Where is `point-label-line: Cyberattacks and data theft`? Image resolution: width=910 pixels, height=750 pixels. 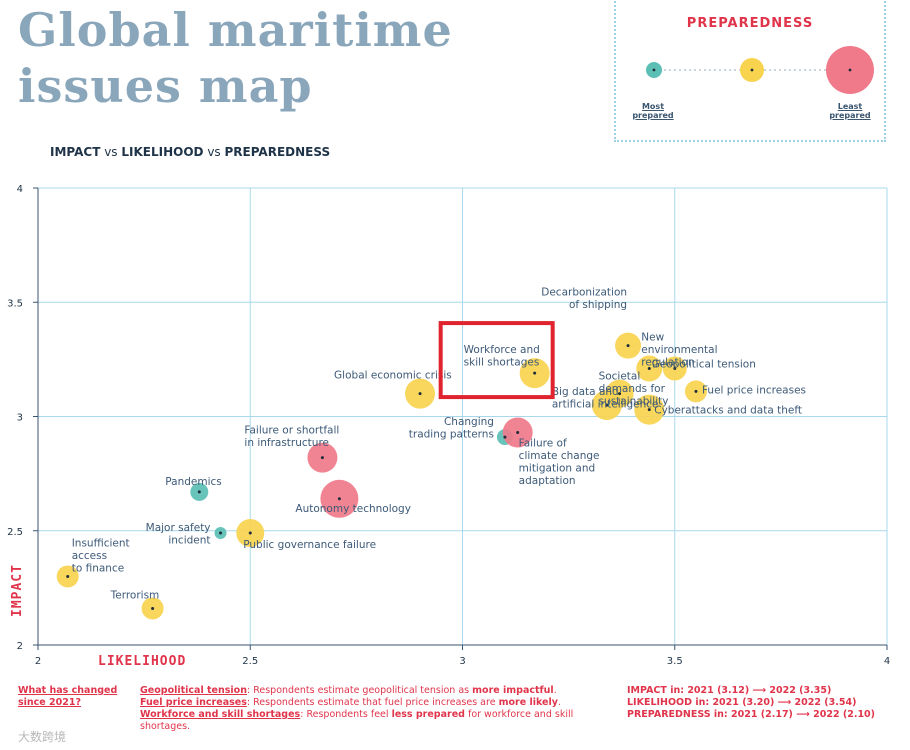
point-label-line: Cyberattacks and data theft is located at coordinates (728, 411).